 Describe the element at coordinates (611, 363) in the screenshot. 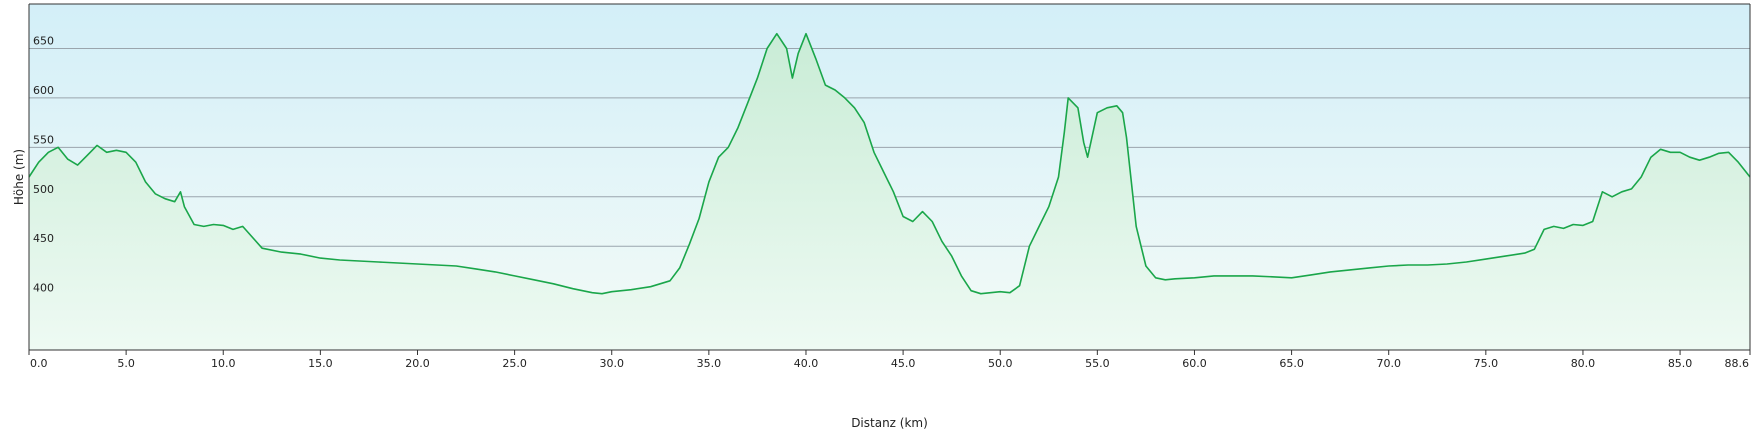

I see `x-tick-label: 30.0` at that location.